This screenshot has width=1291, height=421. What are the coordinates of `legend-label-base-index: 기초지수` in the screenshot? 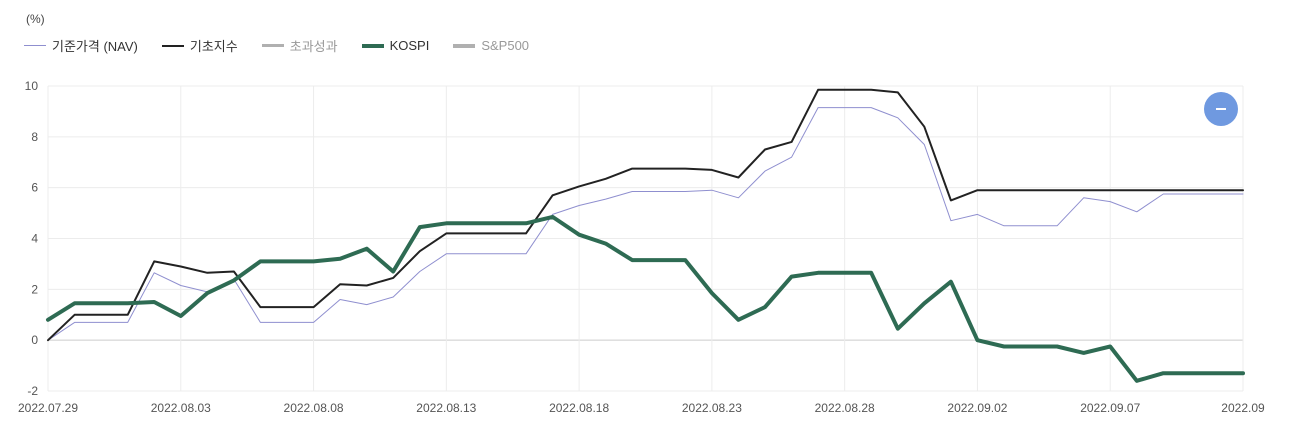 It's located at (213, 46).